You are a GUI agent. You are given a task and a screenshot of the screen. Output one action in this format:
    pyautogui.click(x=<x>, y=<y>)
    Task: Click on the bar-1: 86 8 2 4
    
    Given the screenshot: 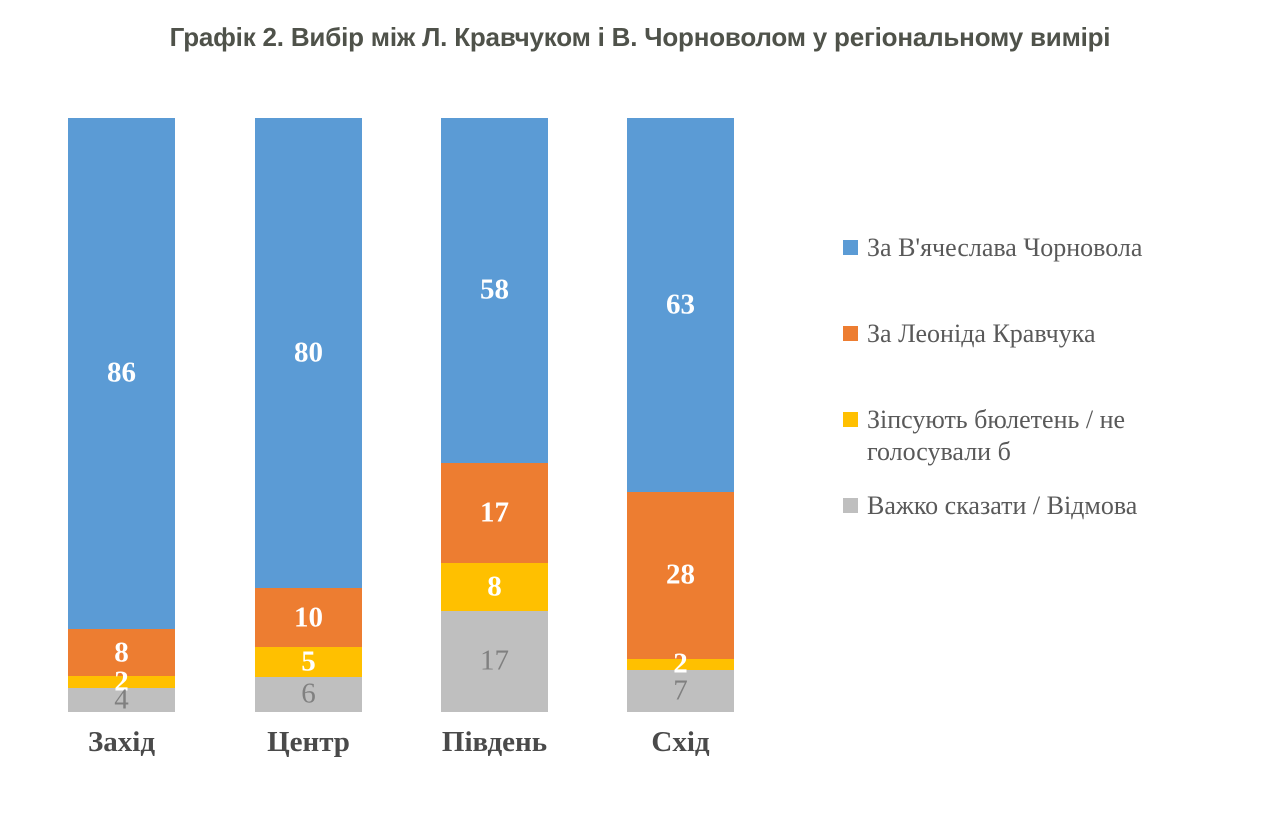 What is the action you would take?
    pyautogui.click(x=121, y=417)
    